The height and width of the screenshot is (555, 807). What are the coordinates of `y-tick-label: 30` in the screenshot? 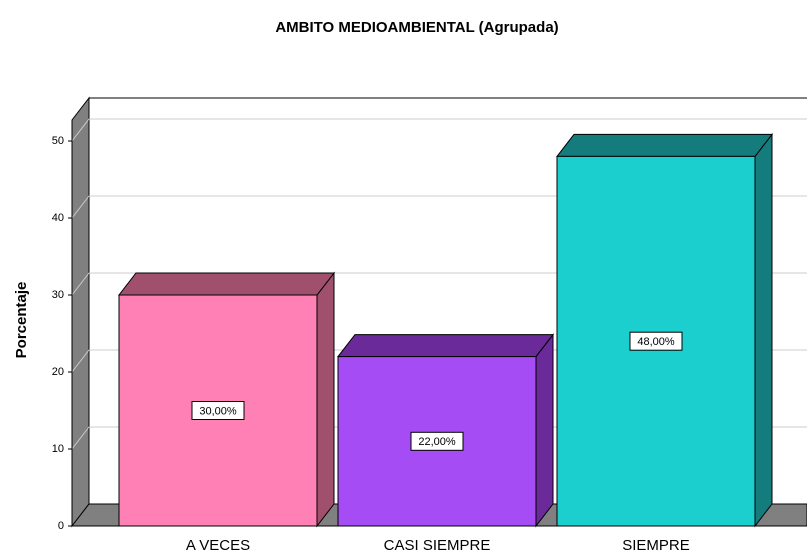 It's located at (58, 295).